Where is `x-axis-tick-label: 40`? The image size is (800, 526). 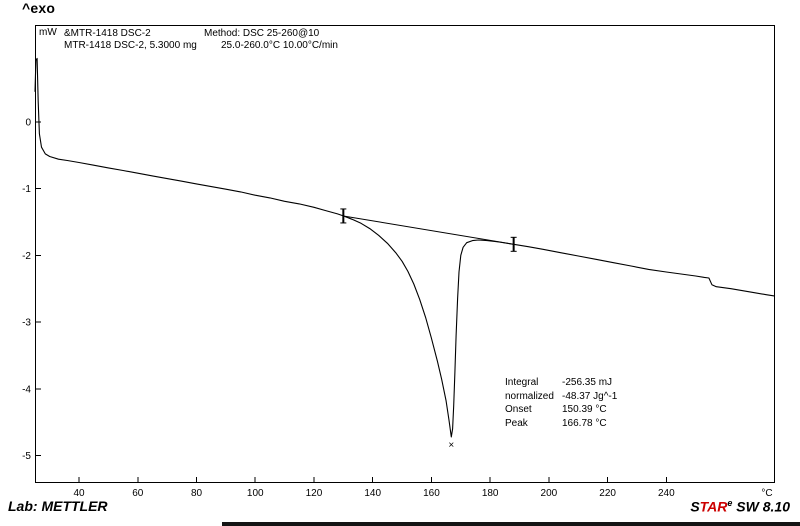
x-axis-tick-label: 40 is located at coordinates (79, 493).